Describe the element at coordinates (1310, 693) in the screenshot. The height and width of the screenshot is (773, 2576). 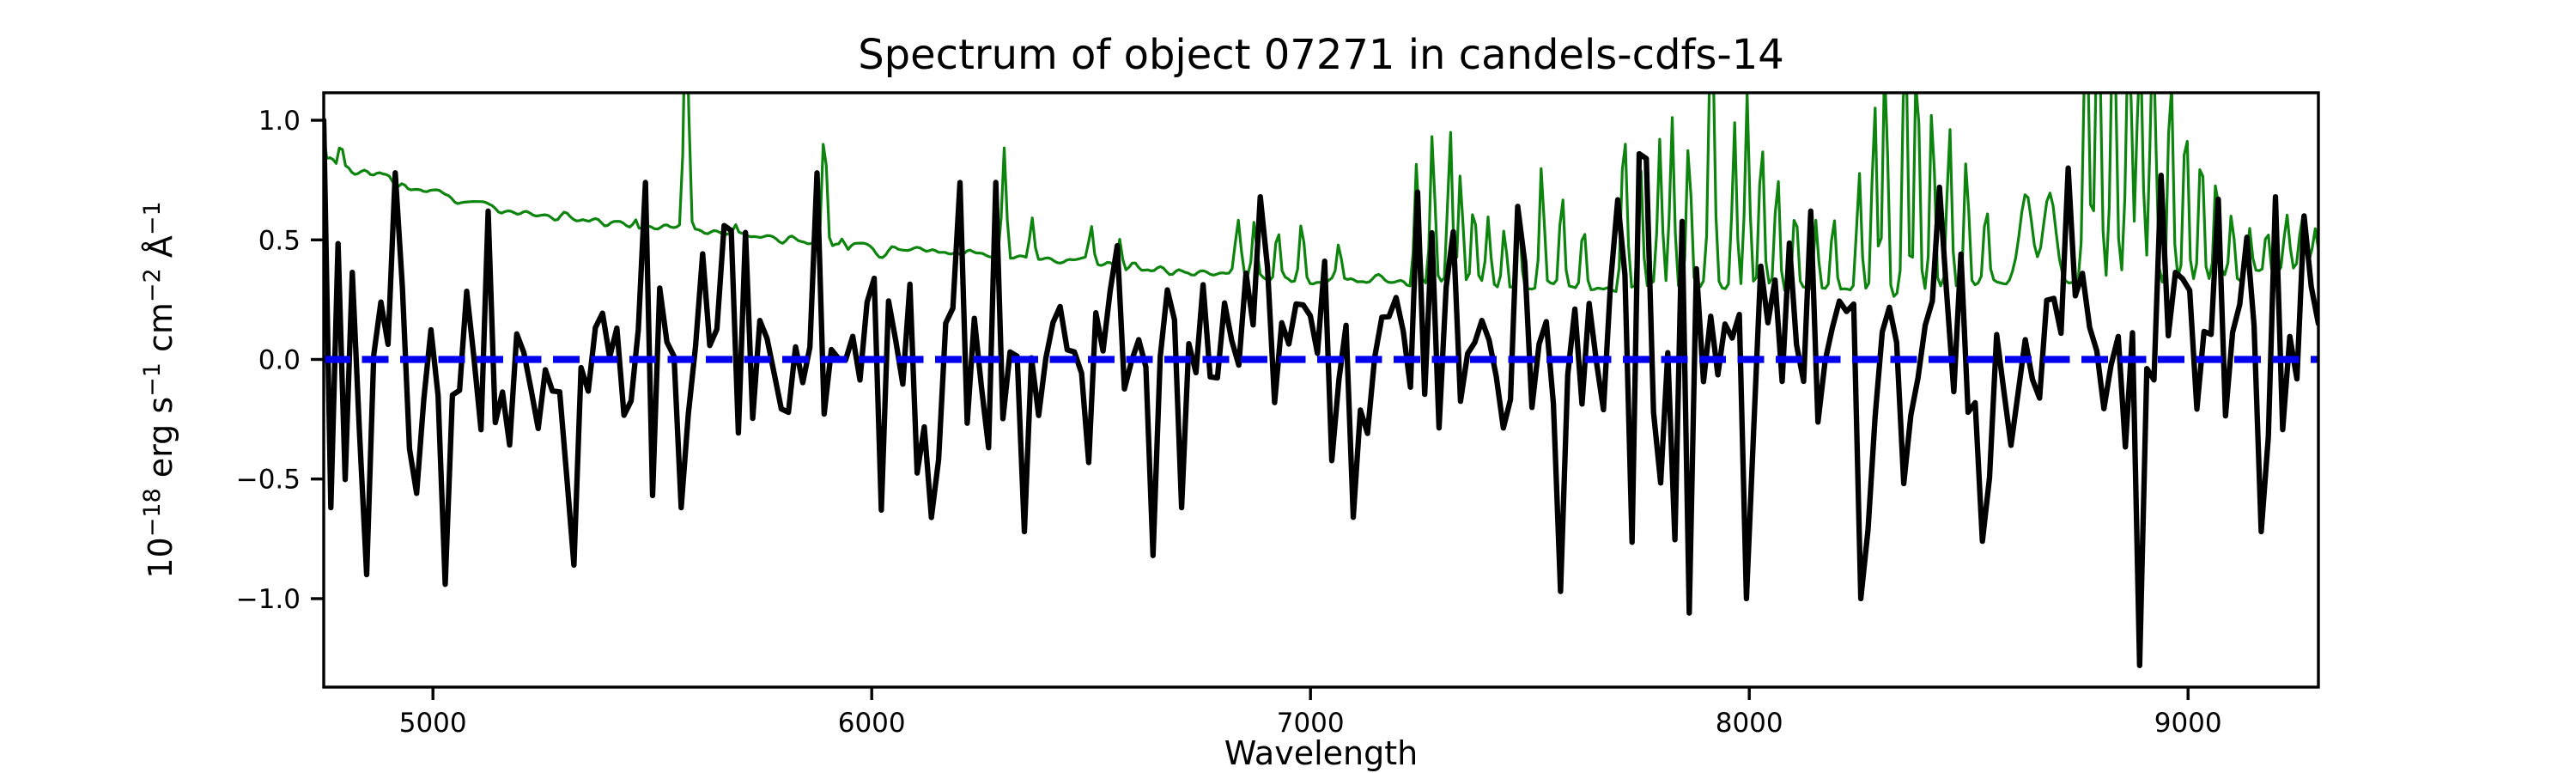
I see `x-axis-tick-marks` at that location.